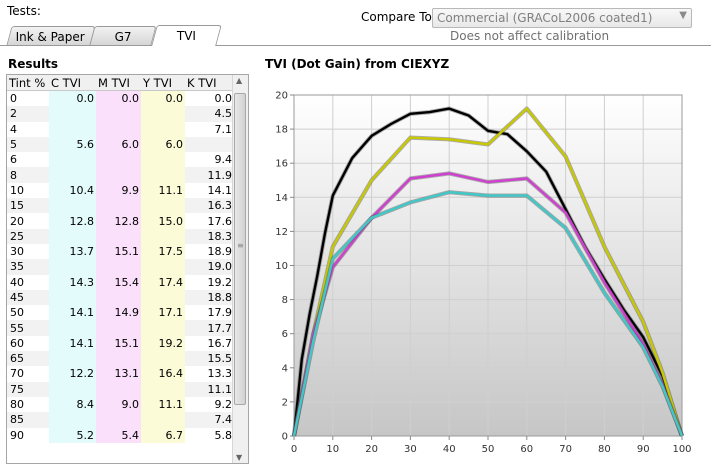  What do you see at coordinates (28, 420) in the screenshot?
I see `table-cell: 85` at bounding box center [28, 420].